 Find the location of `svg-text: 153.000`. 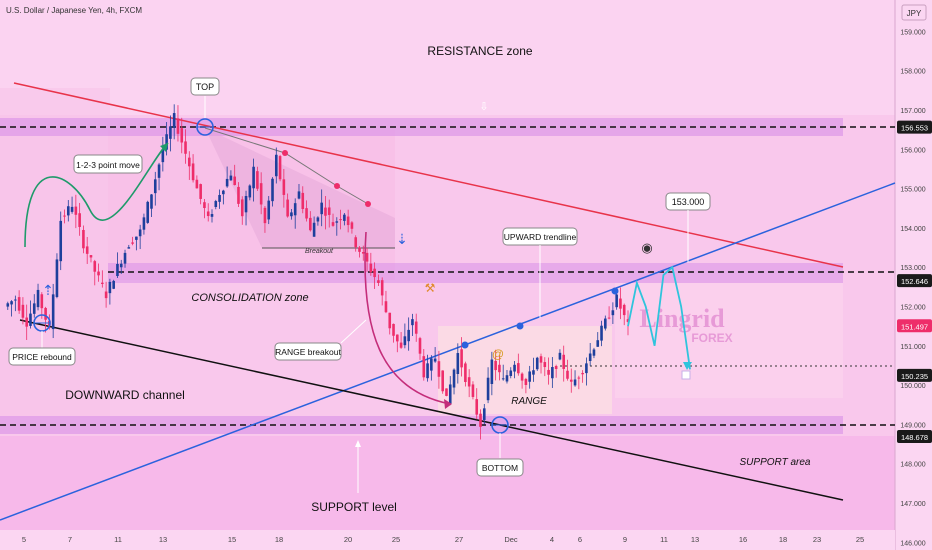

svg-text: 153.000 is located at coordinates (688, 202).